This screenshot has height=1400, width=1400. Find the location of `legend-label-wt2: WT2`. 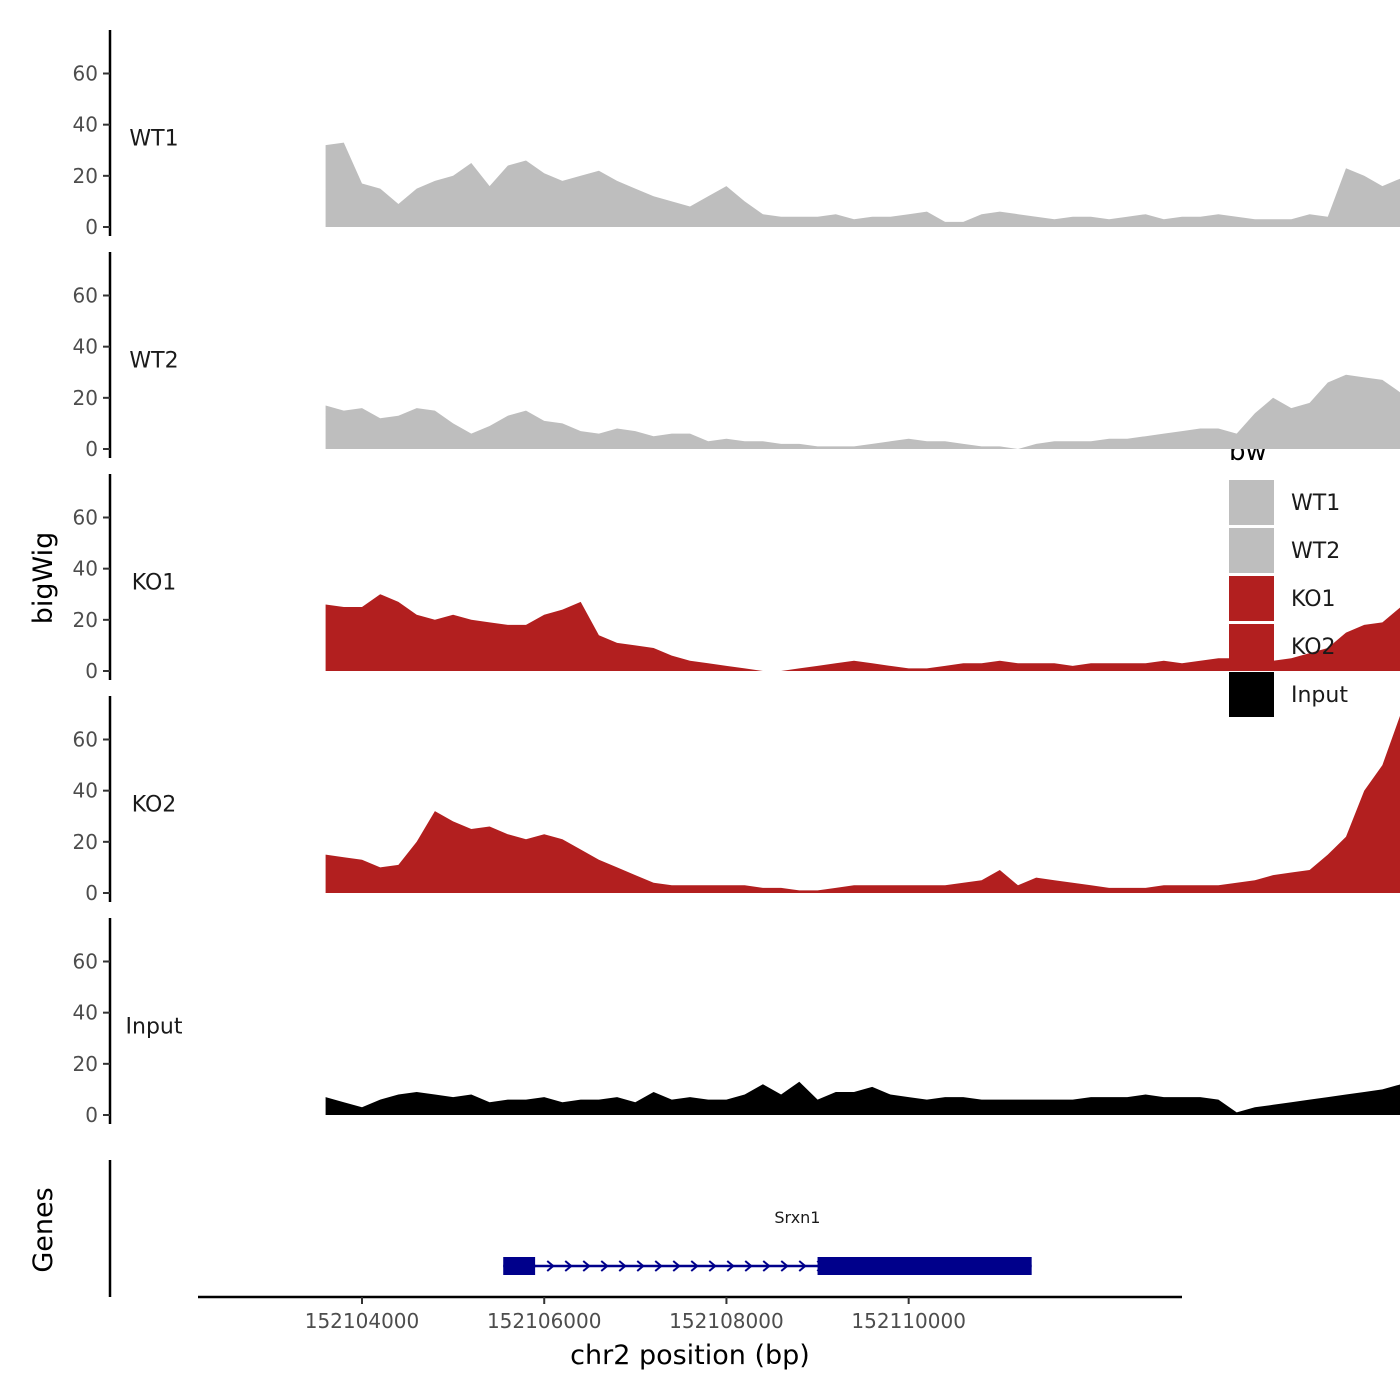

legend-label-wt2: WT2 is located at coordinates (1315, 551).